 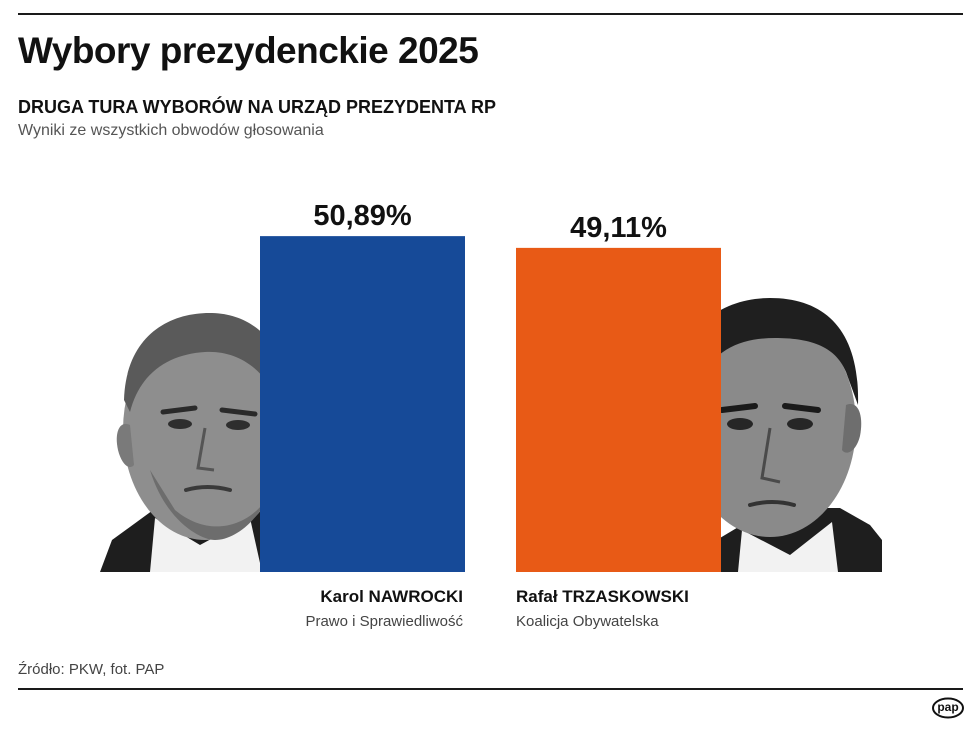 What do you see at coordinates (490, 14) in the screenshot?
I see `top-rule` at bounding box center [490, 14].